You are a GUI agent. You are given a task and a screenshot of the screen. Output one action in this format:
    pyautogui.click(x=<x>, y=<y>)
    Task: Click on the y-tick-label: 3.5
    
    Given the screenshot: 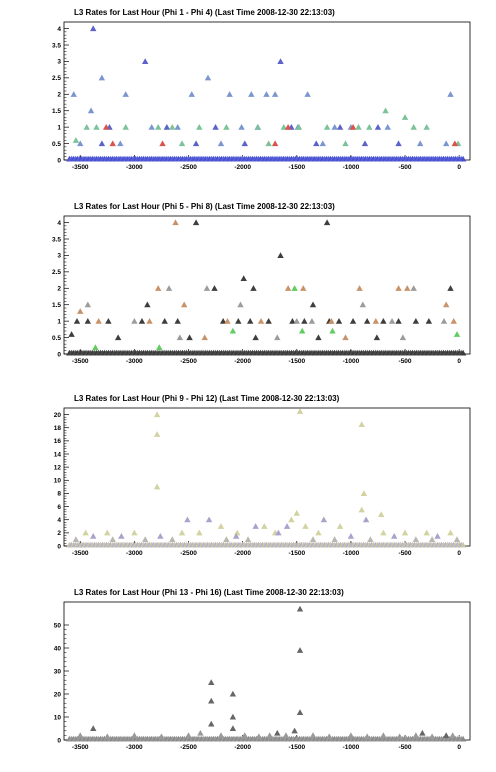 What is the action you would take?
    pyautogui.click(x=56, y=239)
    